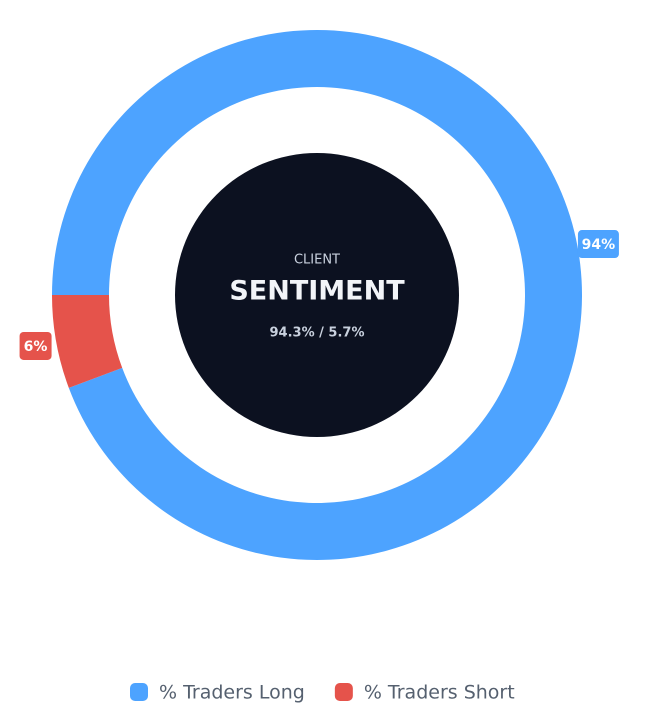 This screenshot has height=721, width=648. Describe the element at coordinates (232, 693) in the screenshot. I see `legend-label: % Traders Long` at that location.